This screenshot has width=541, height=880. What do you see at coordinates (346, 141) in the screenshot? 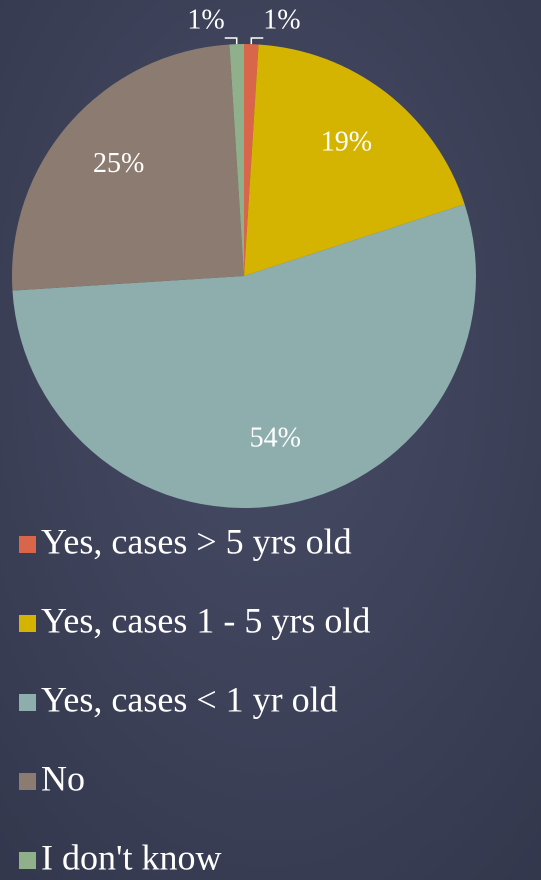
I see `data-label: 19%` at bounding box center [346, 141].